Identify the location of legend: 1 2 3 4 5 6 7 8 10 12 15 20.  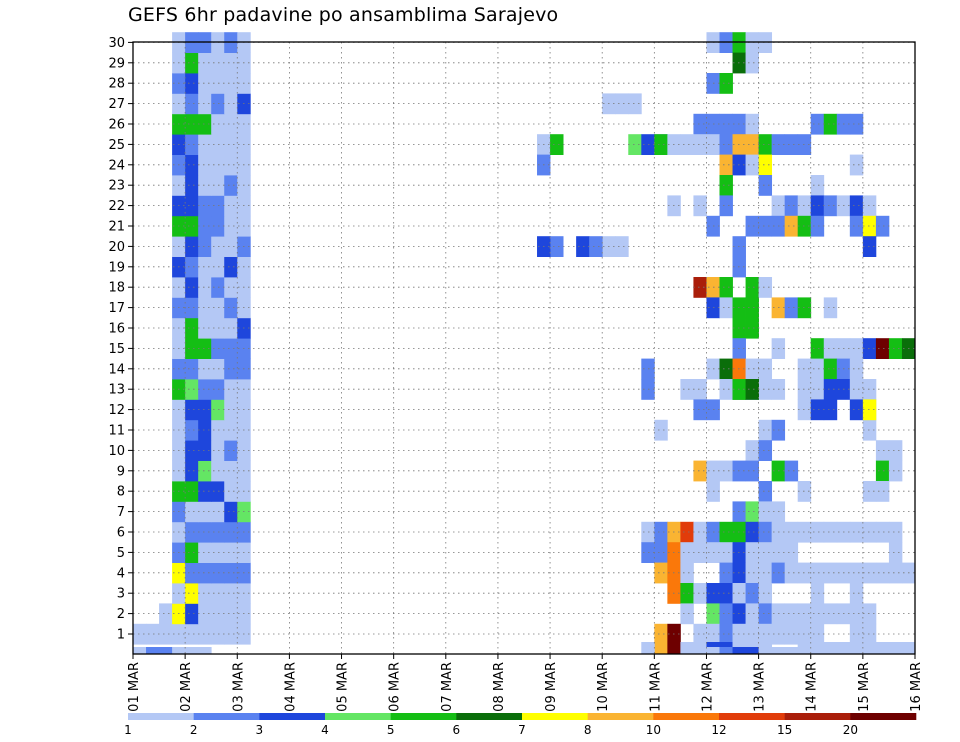
(520, 725).